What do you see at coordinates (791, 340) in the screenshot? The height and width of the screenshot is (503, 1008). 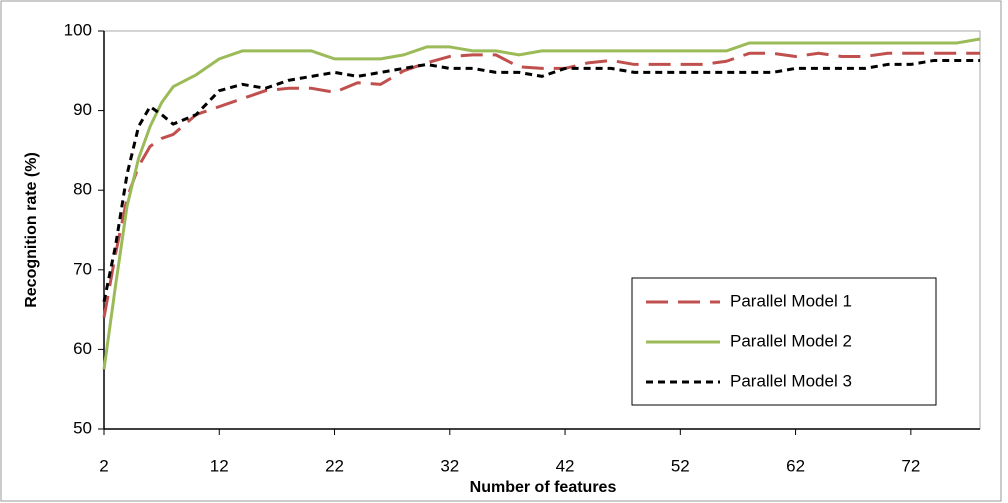 I see `legend-label: Parallel Model 2` at bounding box center [791, 340].